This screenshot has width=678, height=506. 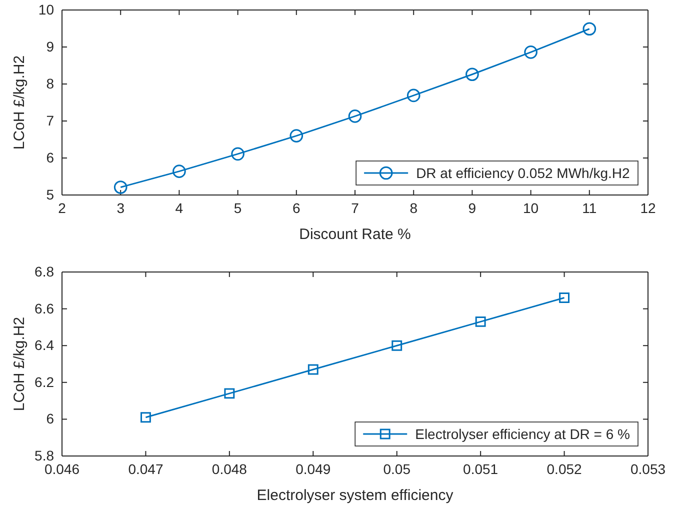 I want to click on x-tick-label: 0.051, so click(x=480, y=468).